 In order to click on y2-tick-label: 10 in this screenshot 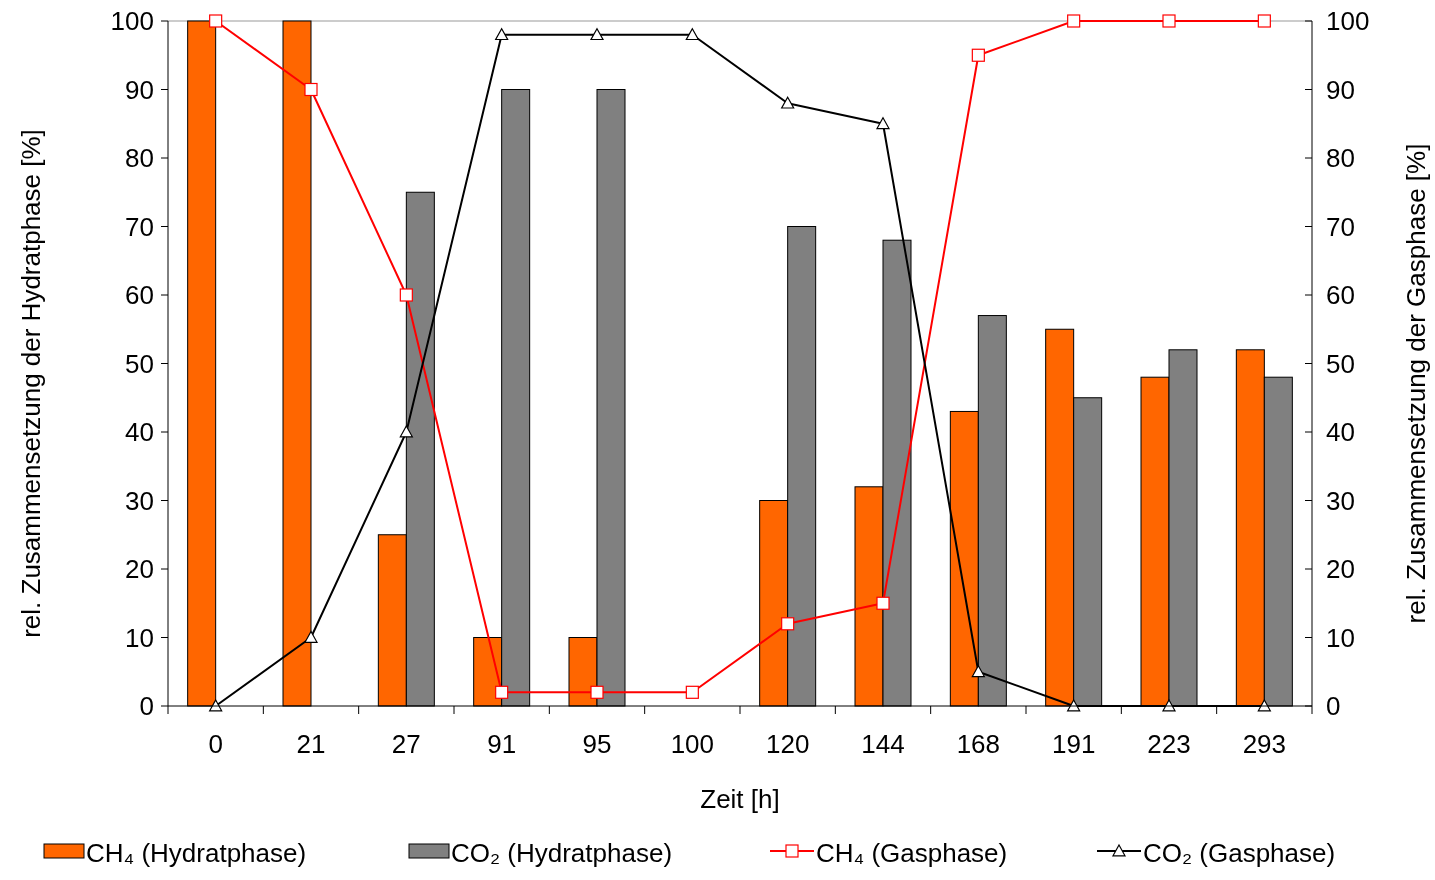, I will do `click(1340, 637)`.